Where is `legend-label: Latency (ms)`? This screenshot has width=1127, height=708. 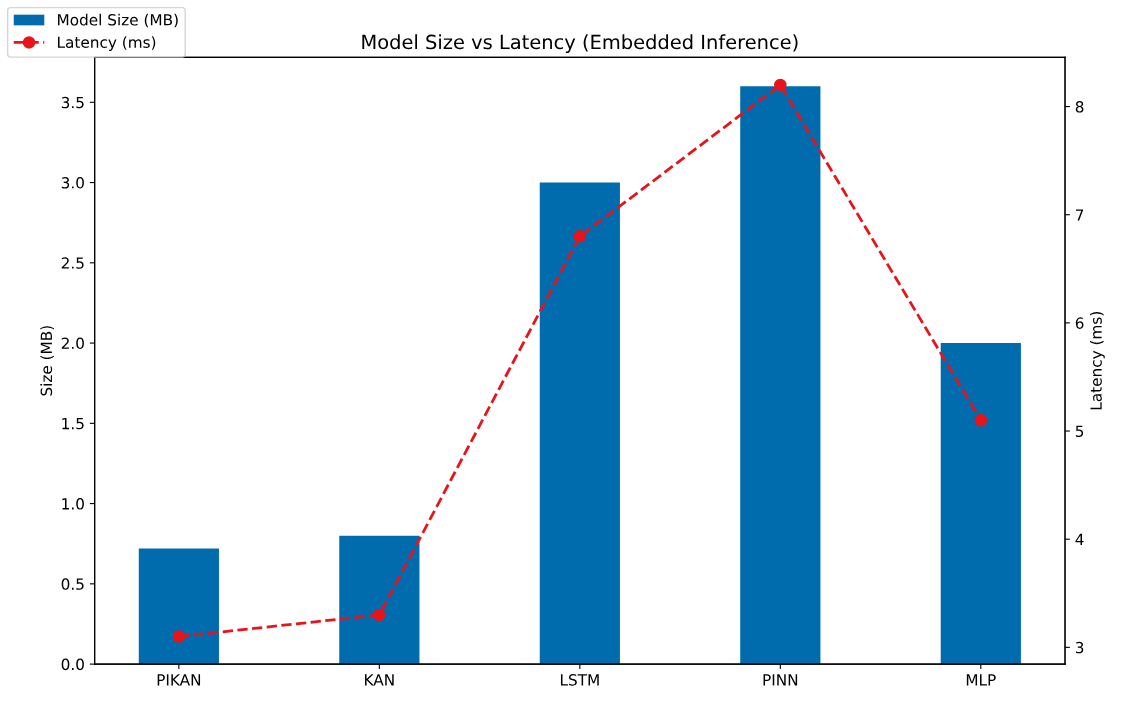
legend-label: Latency (ms) is located at coordinates (107, 43).